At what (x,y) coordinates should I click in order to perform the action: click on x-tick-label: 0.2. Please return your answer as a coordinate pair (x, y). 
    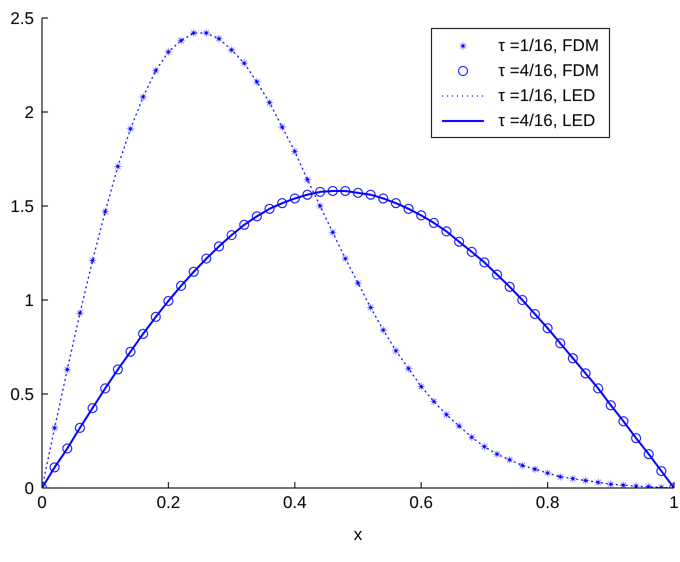
    Looking at the image, I should click on (168, 502).